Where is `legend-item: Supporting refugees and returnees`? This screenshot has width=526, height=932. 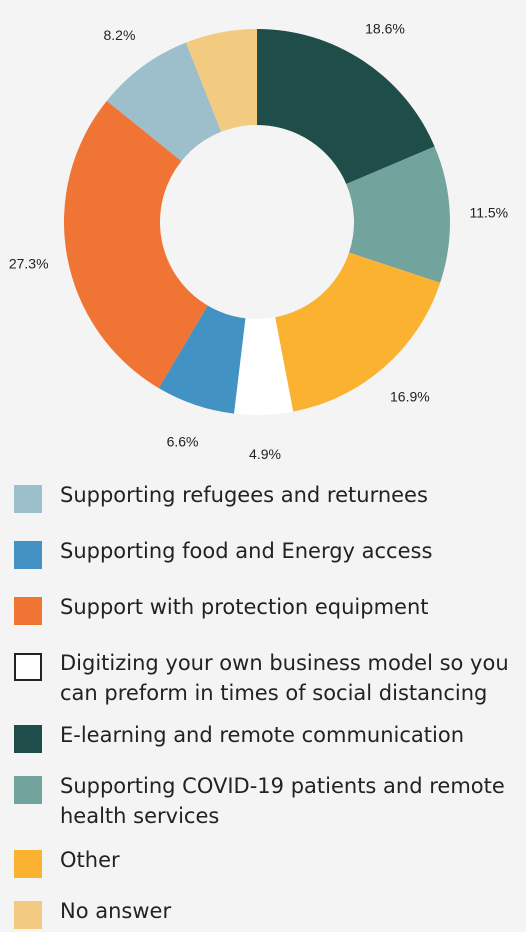
legend-item: Supporting refugees and returnees is located at coordinates (266, 496).